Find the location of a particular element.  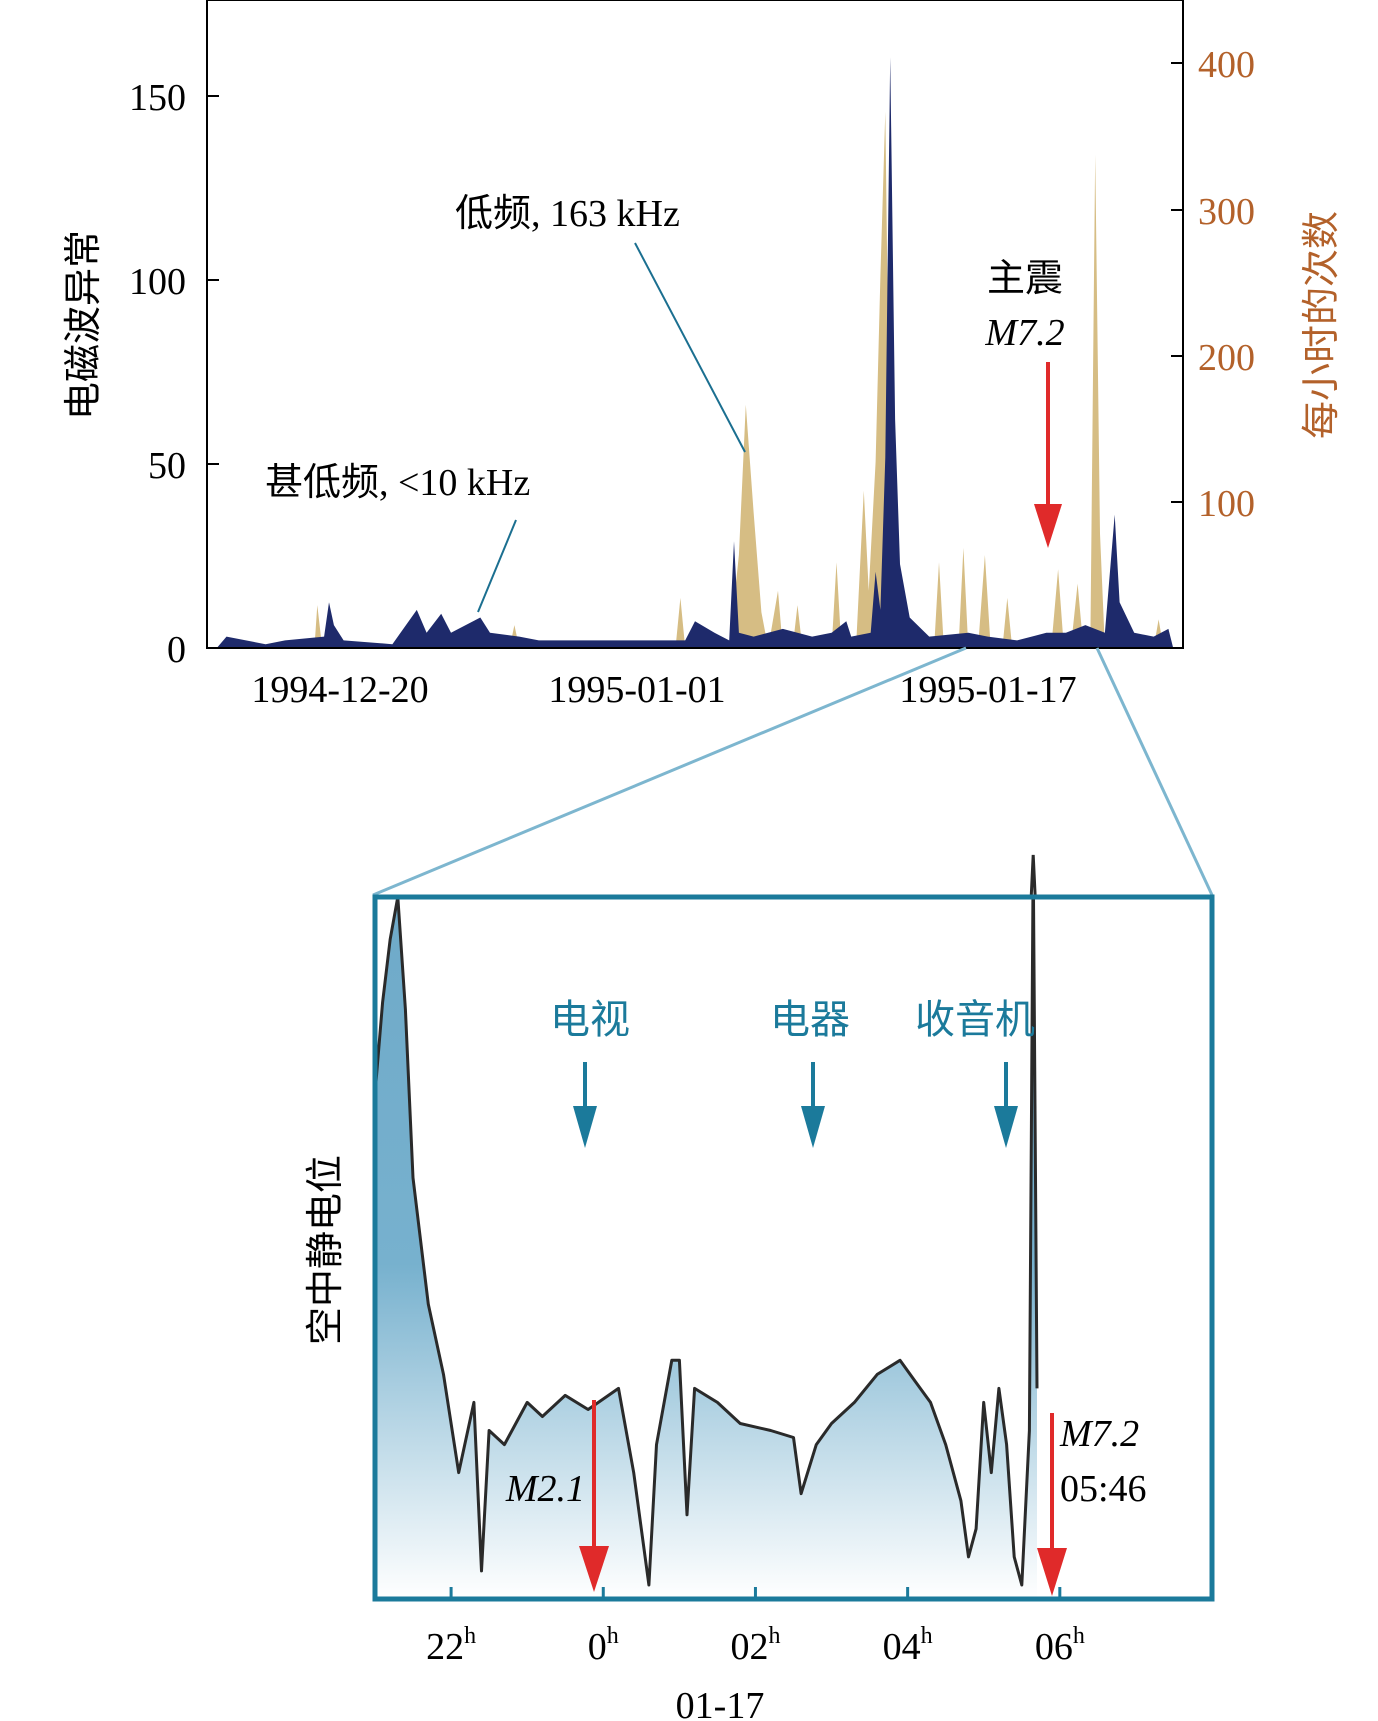

annotation-vlf-leader is located at coordinates (497, 566).